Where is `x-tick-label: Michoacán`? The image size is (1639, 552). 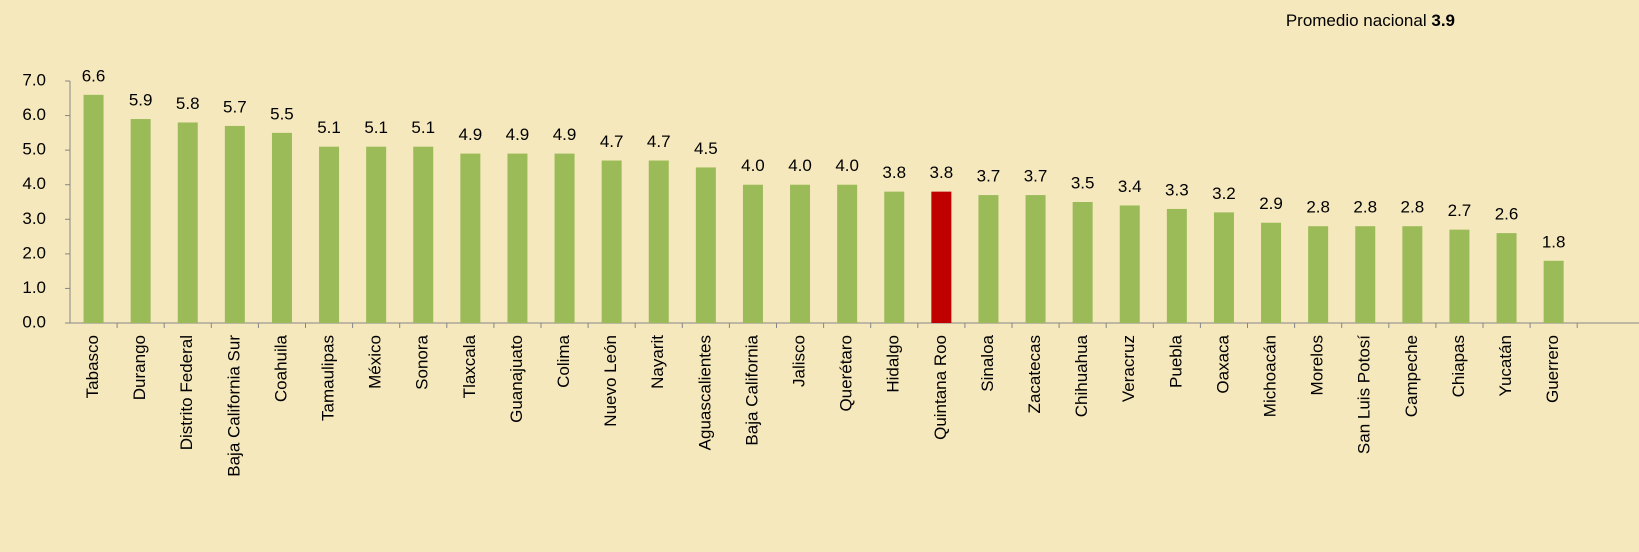
x-tick-label: Michoacán is located at coordinates (1270, 376).